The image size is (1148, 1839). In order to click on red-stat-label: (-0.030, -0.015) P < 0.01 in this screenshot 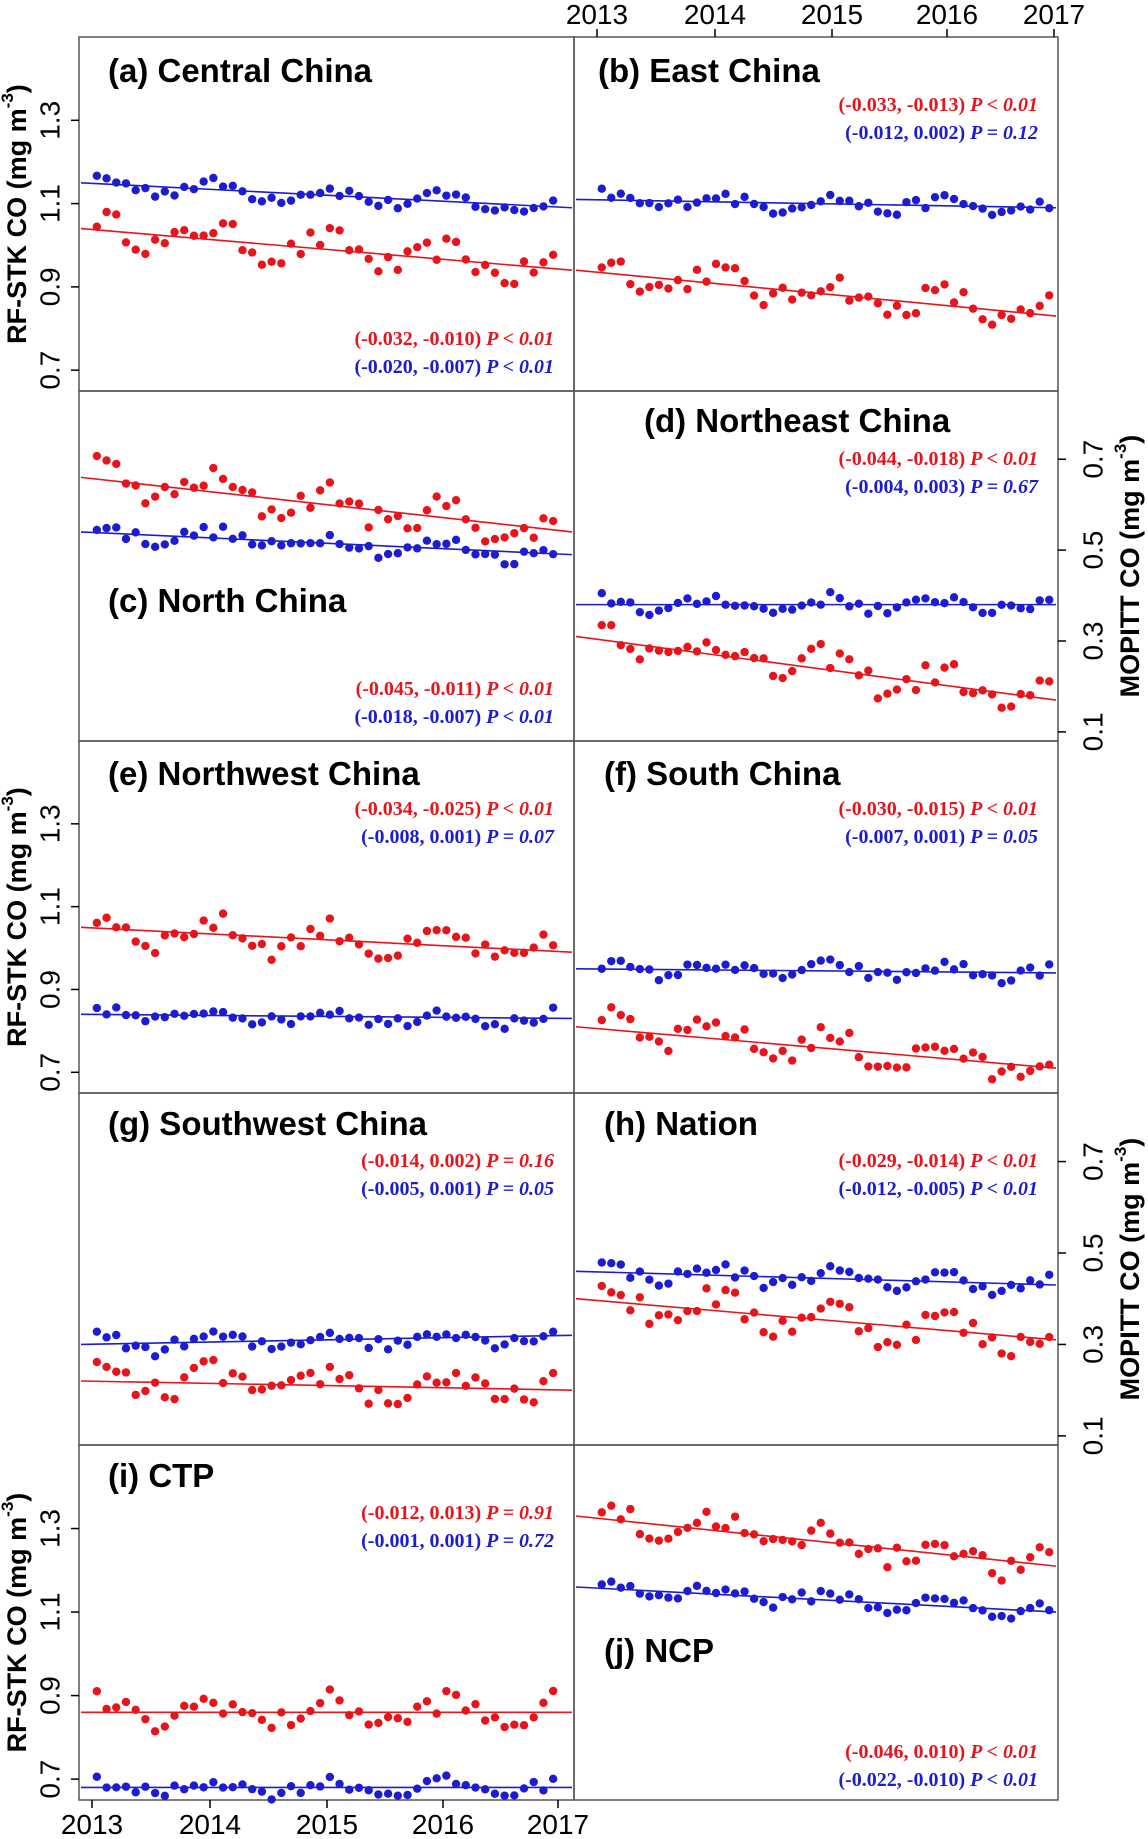, I will do `click(938, 809)`.